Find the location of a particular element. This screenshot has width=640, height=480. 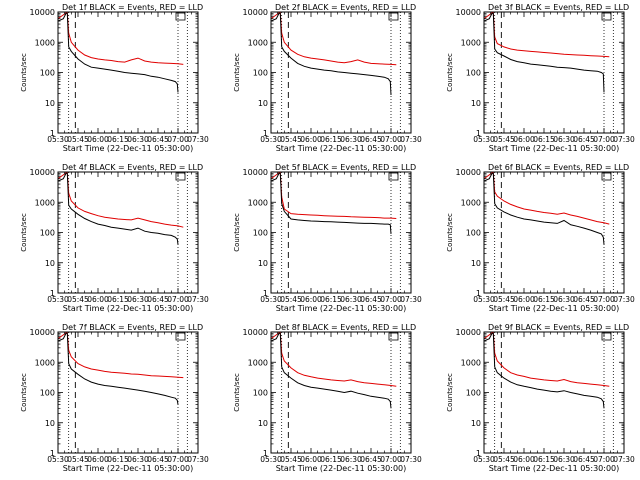

panel-title: Det 1f BLACK = Events, RED = LLD is located at coordinates (132, 7).